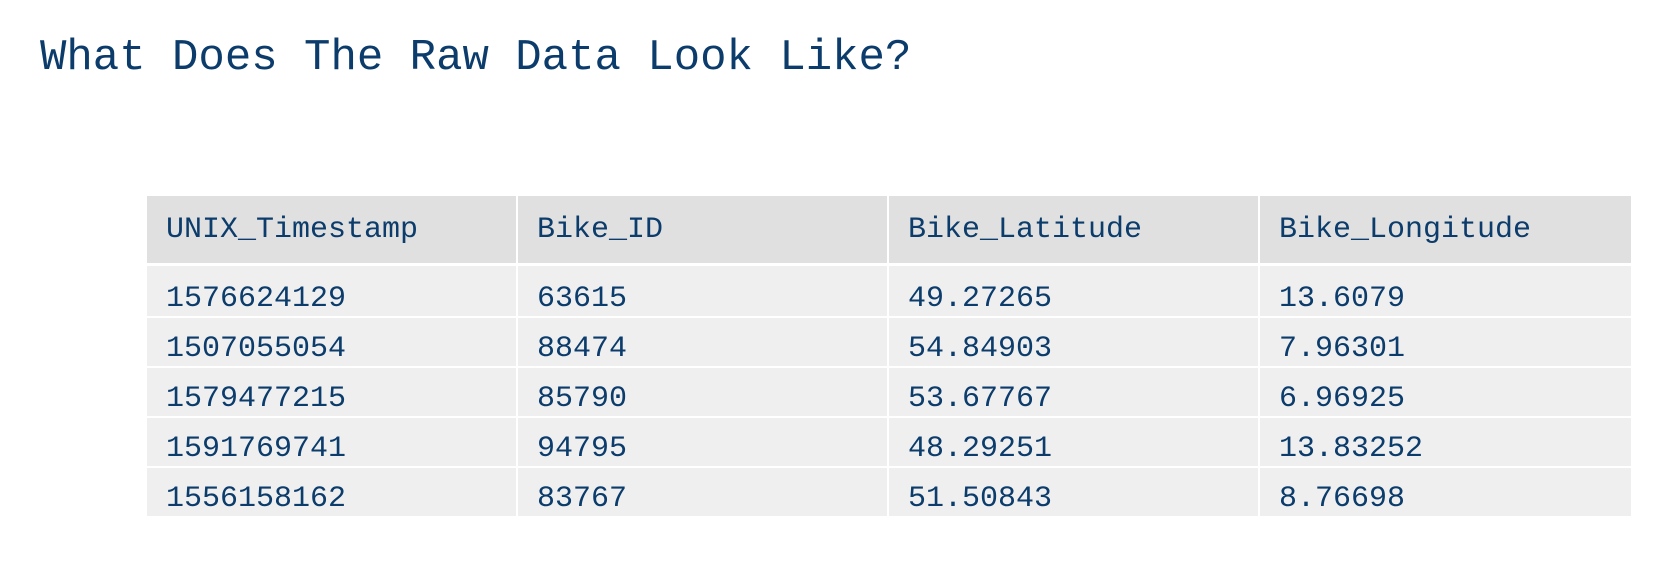 The image size is (1677, 561). Describe the element at coordinates (1074, 443) in the screenshot. I see `cell-bike-latitude: 48.29251` at that location.